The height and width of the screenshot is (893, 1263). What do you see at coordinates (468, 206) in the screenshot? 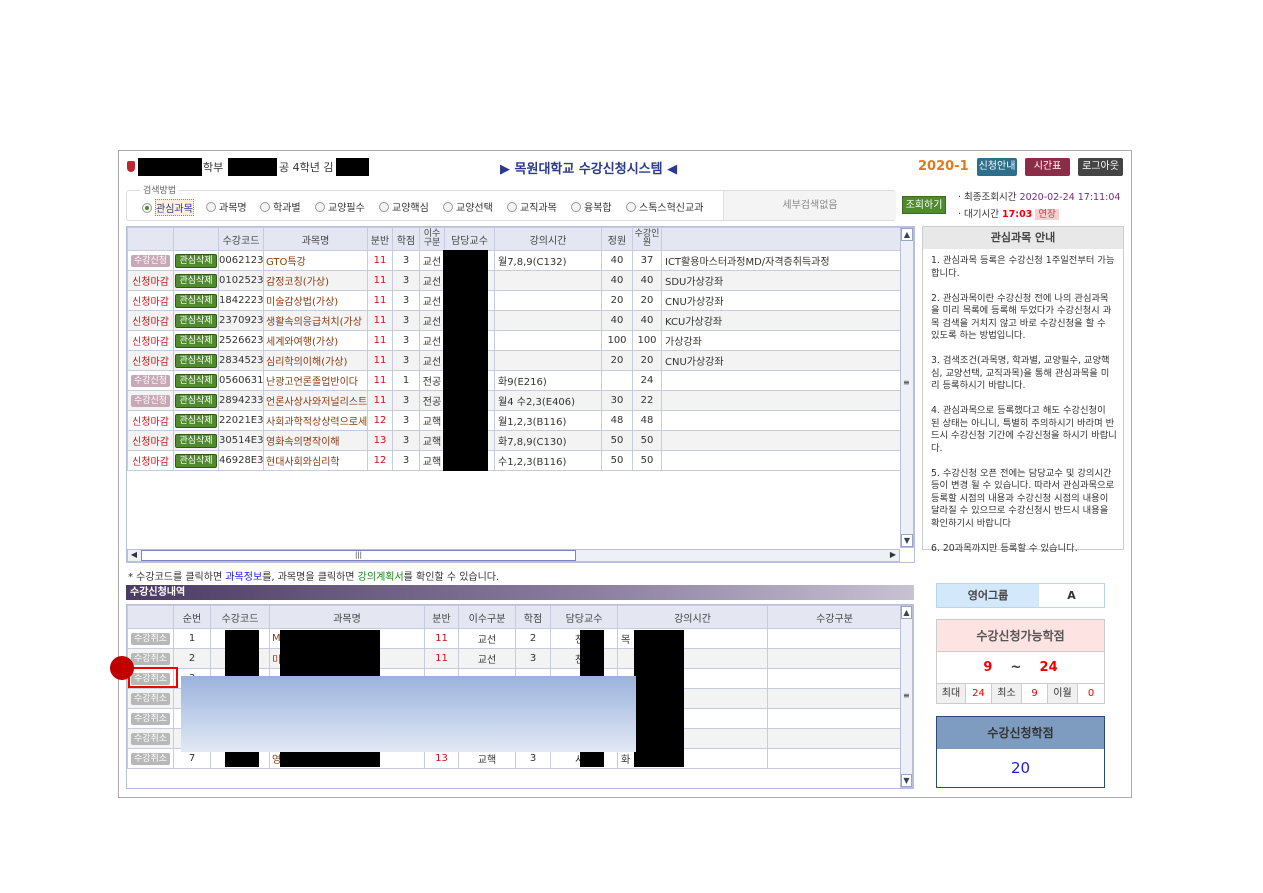
I see `search-option-5: 교양선택` at bounding box center [468, 206].